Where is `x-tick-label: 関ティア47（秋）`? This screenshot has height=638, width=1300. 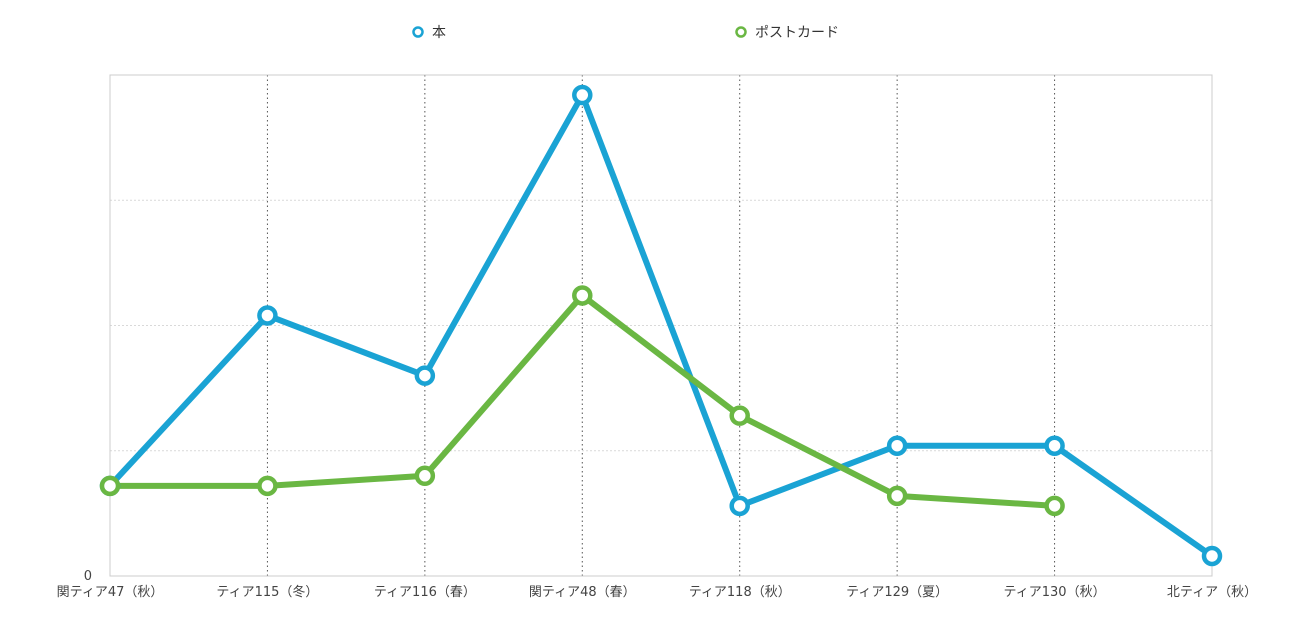
x-tick-label: 関ティア47（秋） is located at coordinates (110, 592).